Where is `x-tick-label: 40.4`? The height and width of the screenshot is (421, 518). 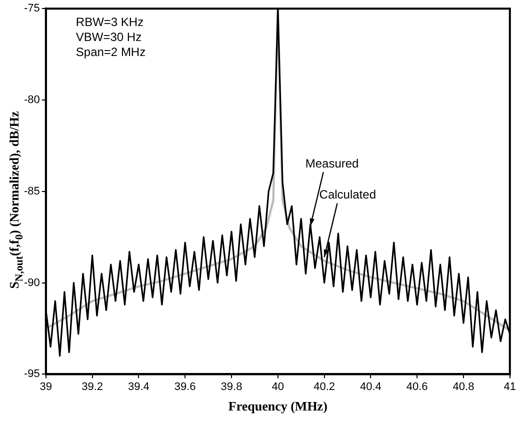
x-tick-label: 40.4 is located at coordinates (371, 386).